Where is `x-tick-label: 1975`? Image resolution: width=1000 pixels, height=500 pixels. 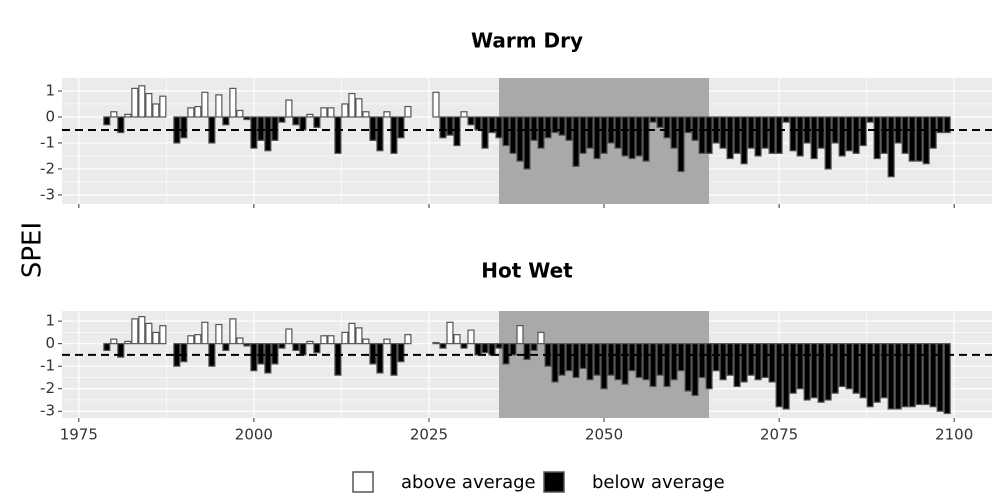 x-tick-label: 1975 is located at coordinates (79, 435).